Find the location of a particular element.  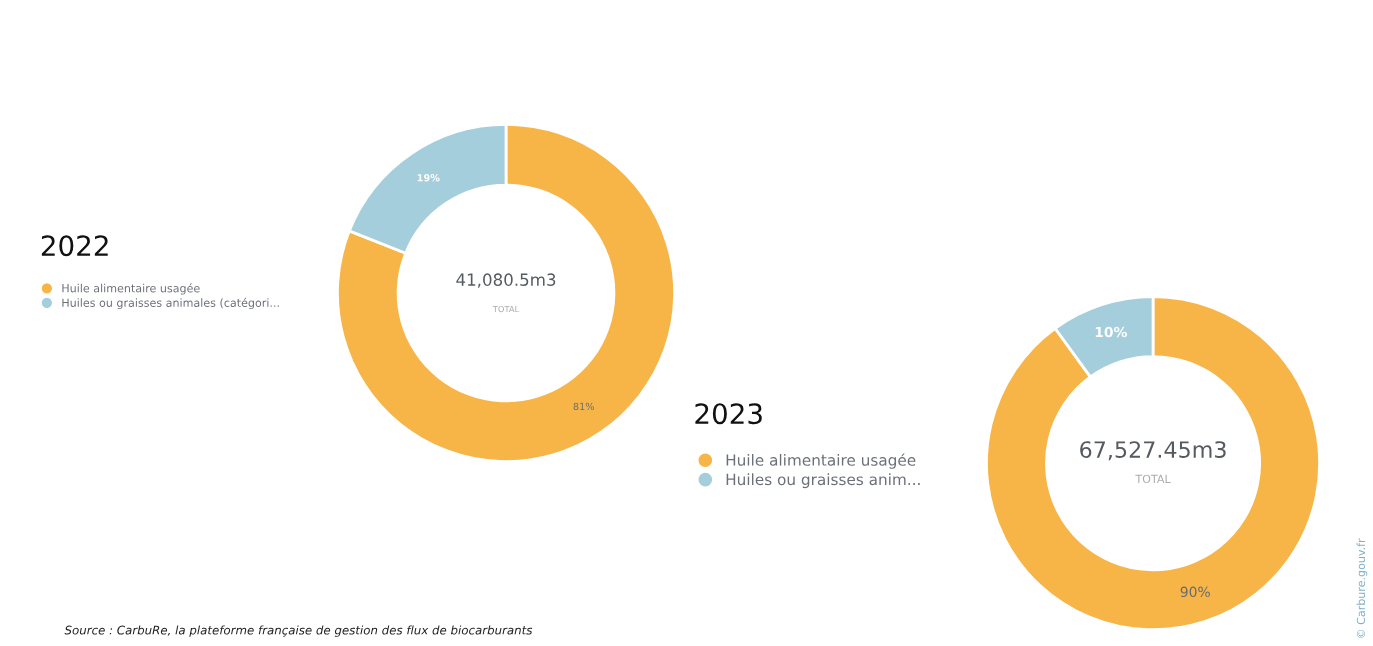

text: 2022 is located at coordinates (74, 246).